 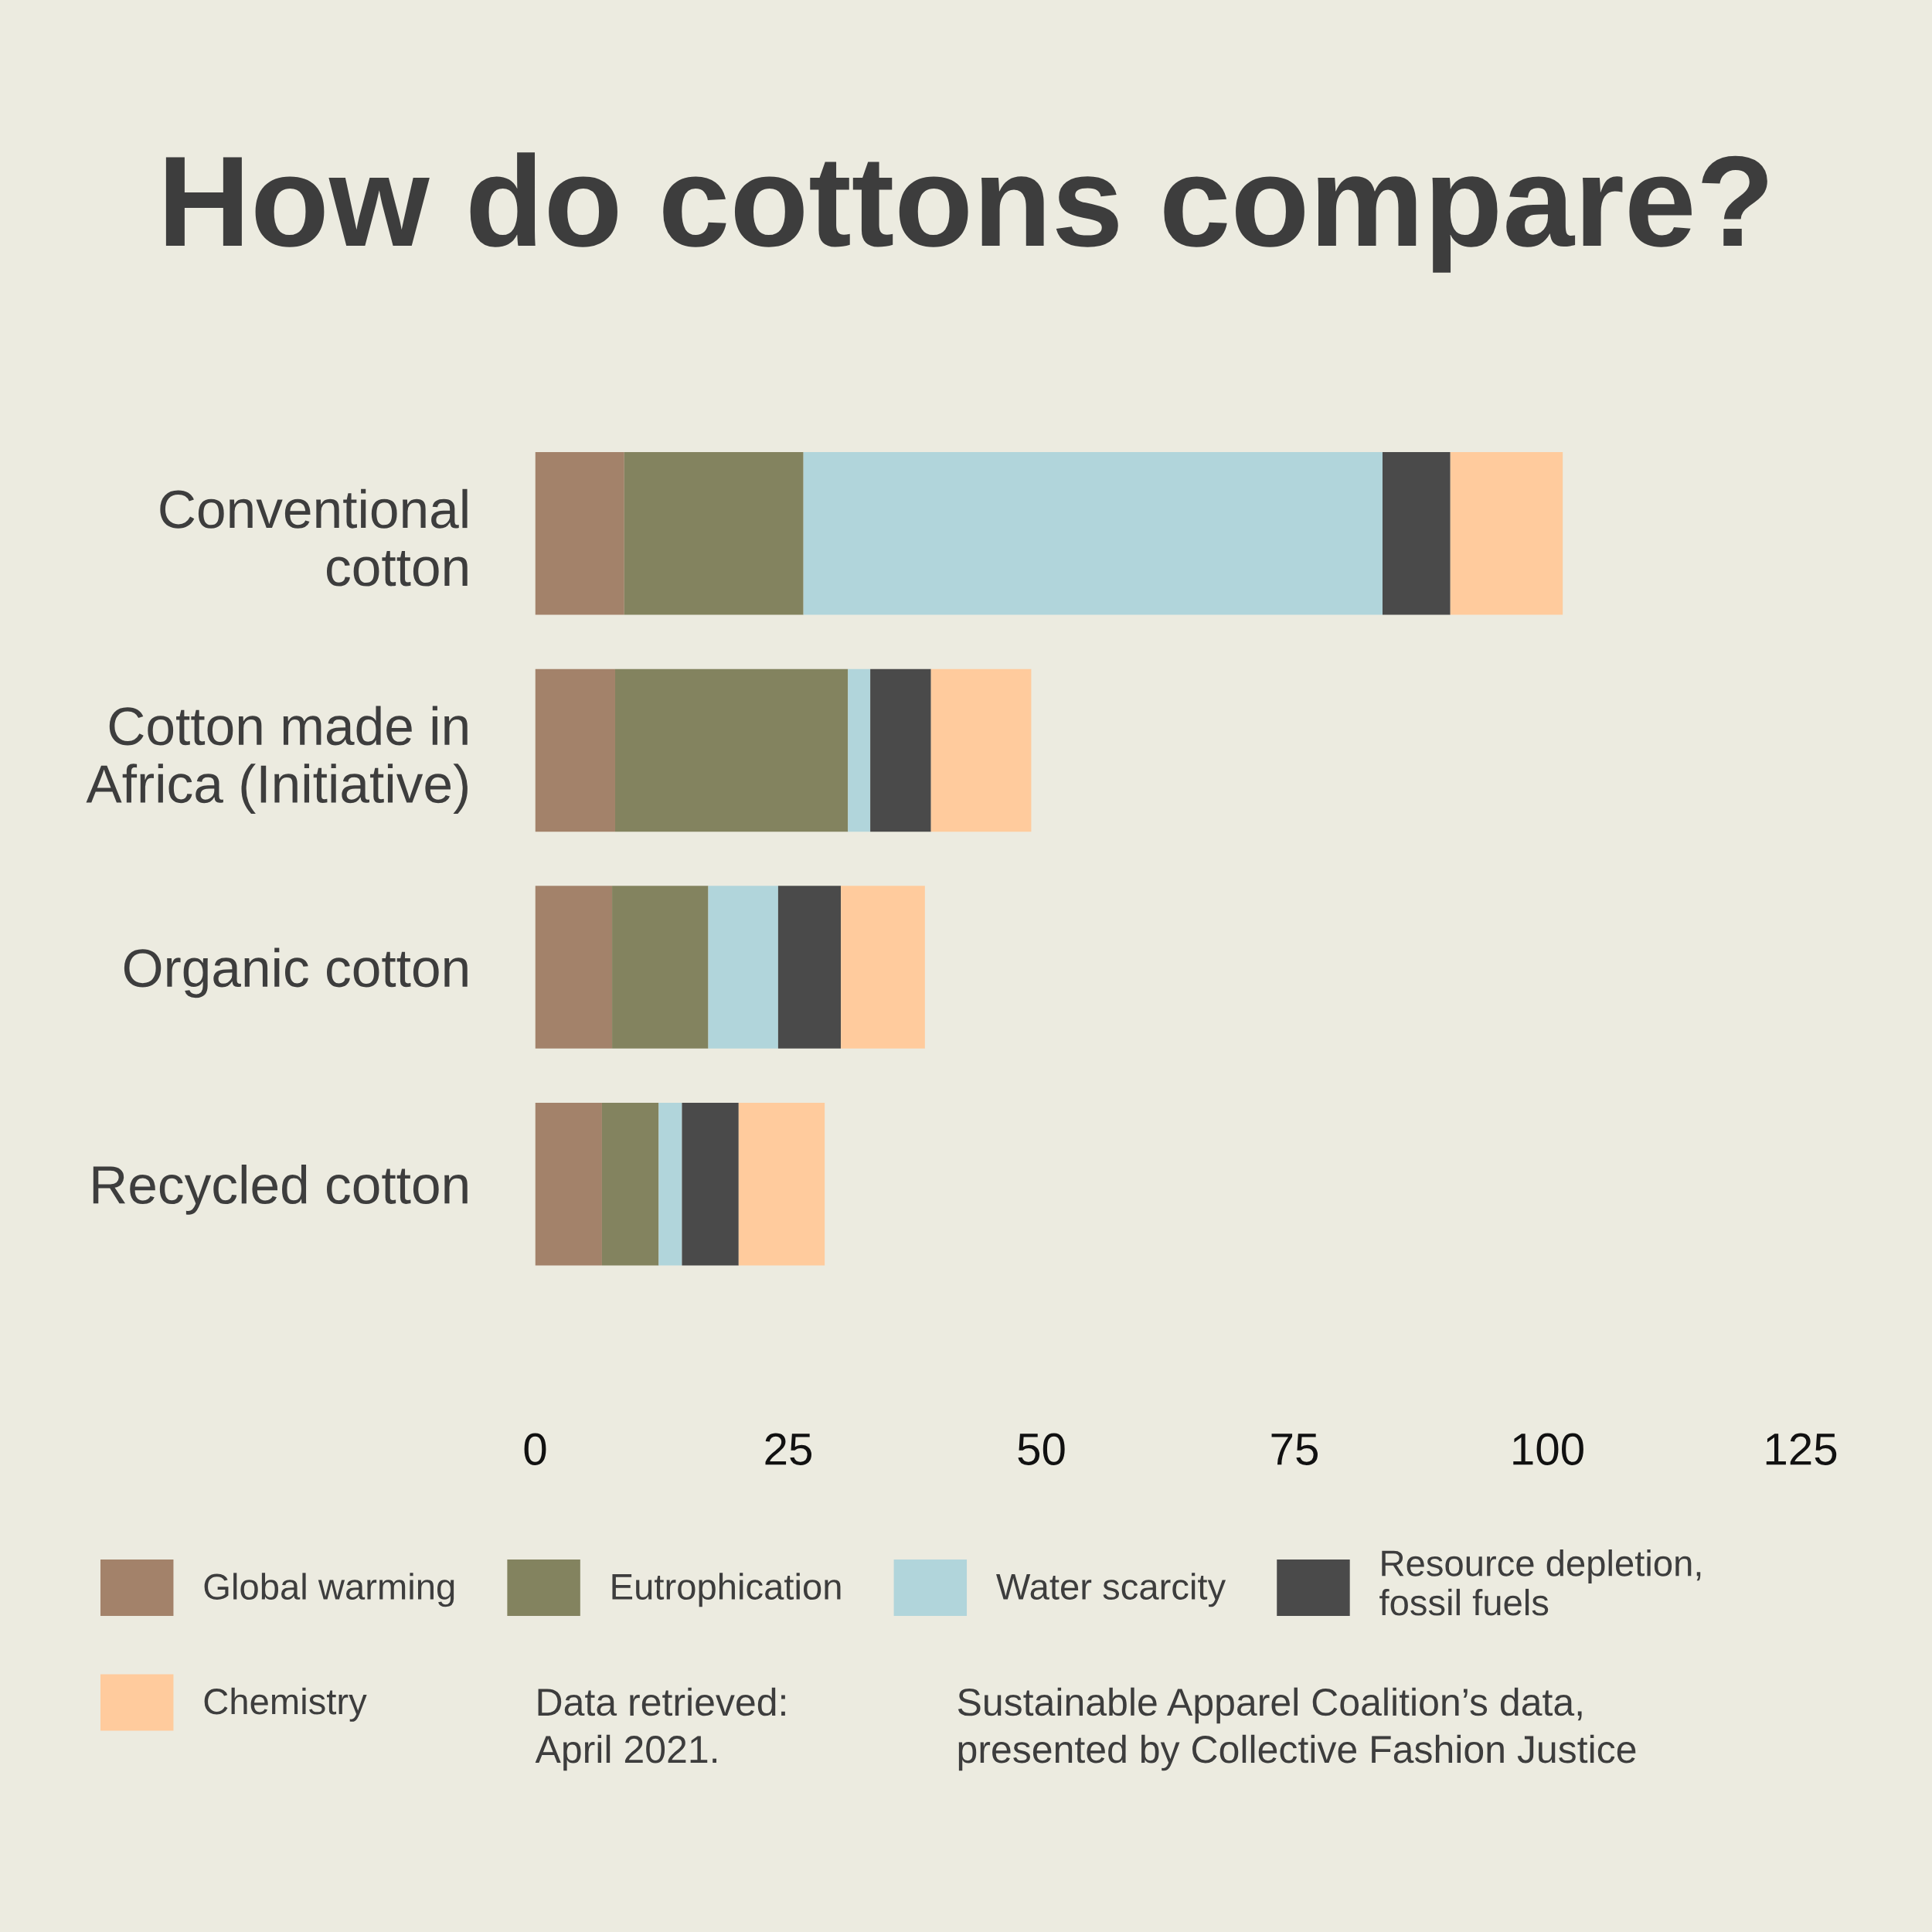 I want to click on x-tick-label: 25, so click(x=788, y=1449).